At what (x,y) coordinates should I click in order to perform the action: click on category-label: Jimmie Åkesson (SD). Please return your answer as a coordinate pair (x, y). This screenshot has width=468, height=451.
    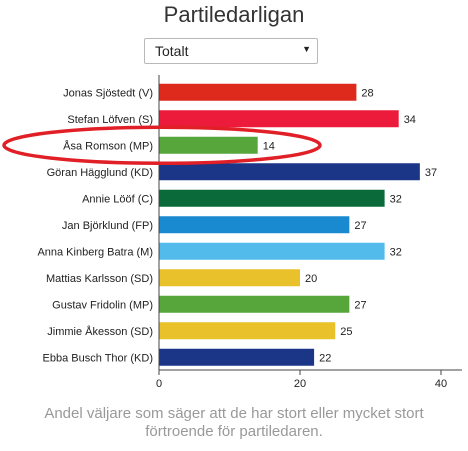
    Looking at the image, I should click on (100, 331).